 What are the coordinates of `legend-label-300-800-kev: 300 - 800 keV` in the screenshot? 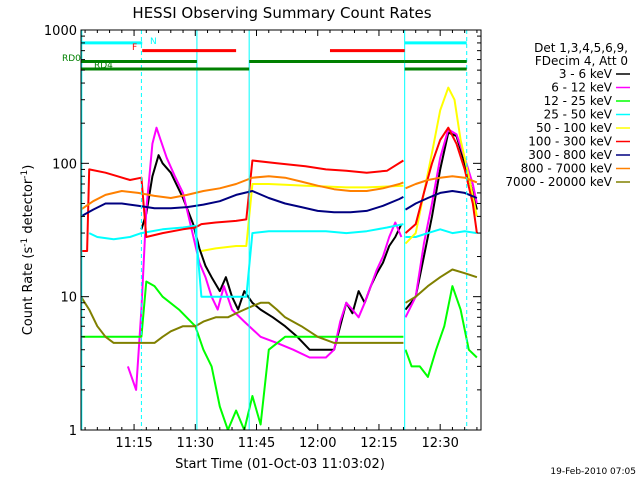 It's located at (570, 155).